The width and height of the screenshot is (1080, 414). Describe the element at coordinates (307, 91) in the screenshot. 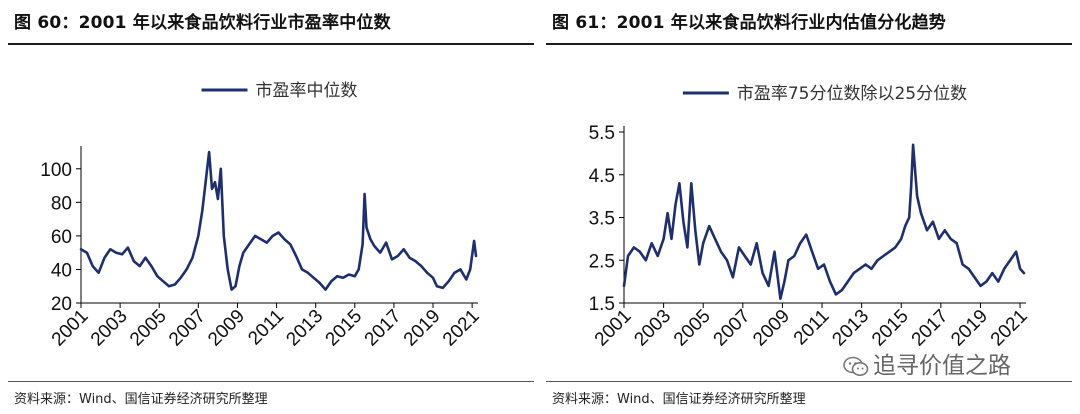

I see `legend-label: 市盈率中位数` at that location.